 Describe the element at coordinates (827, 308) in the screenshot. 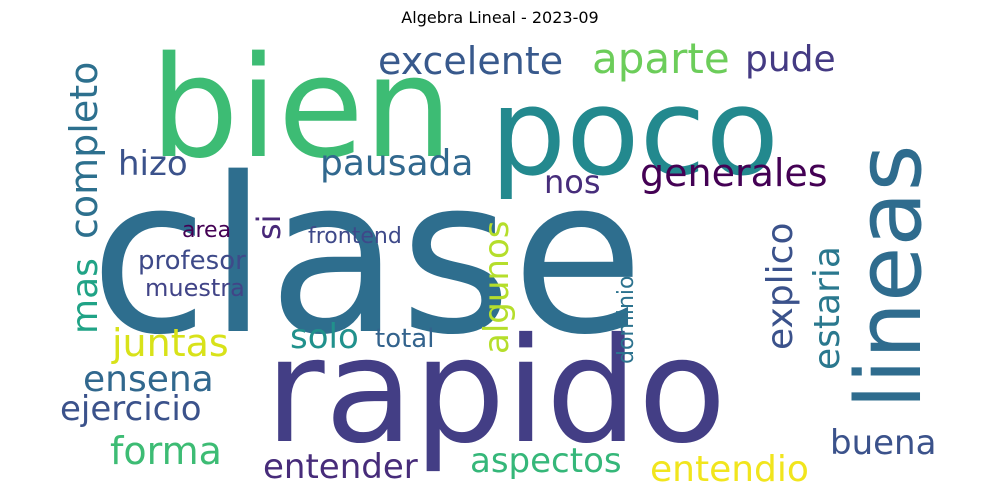

I see `word-estaria: estaria` at that location.